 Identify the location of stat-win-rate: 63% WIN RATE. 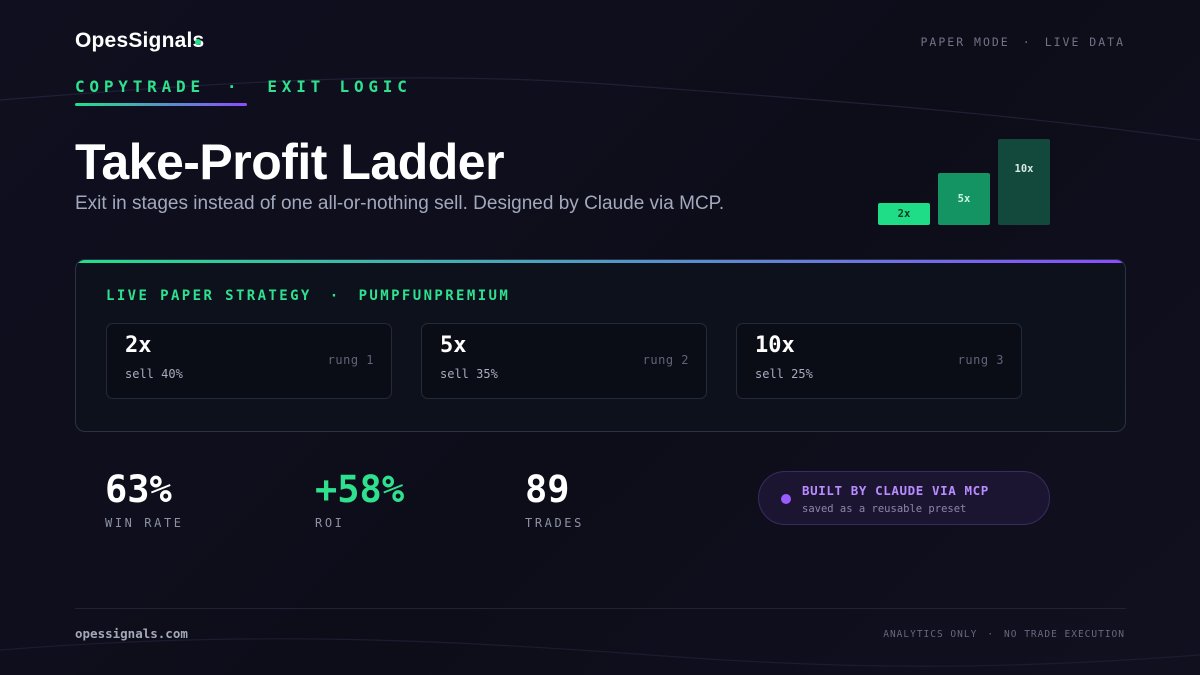
(144, 499).